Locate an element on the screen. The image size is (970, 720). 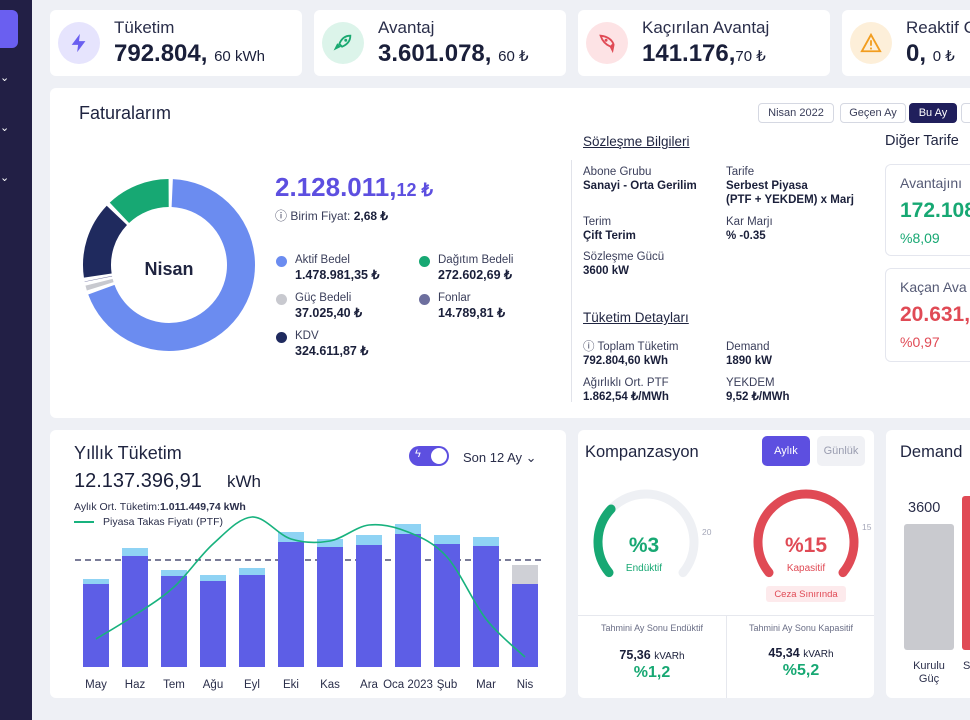
x-axis-label: Nis is located at coordinates (525, 685).